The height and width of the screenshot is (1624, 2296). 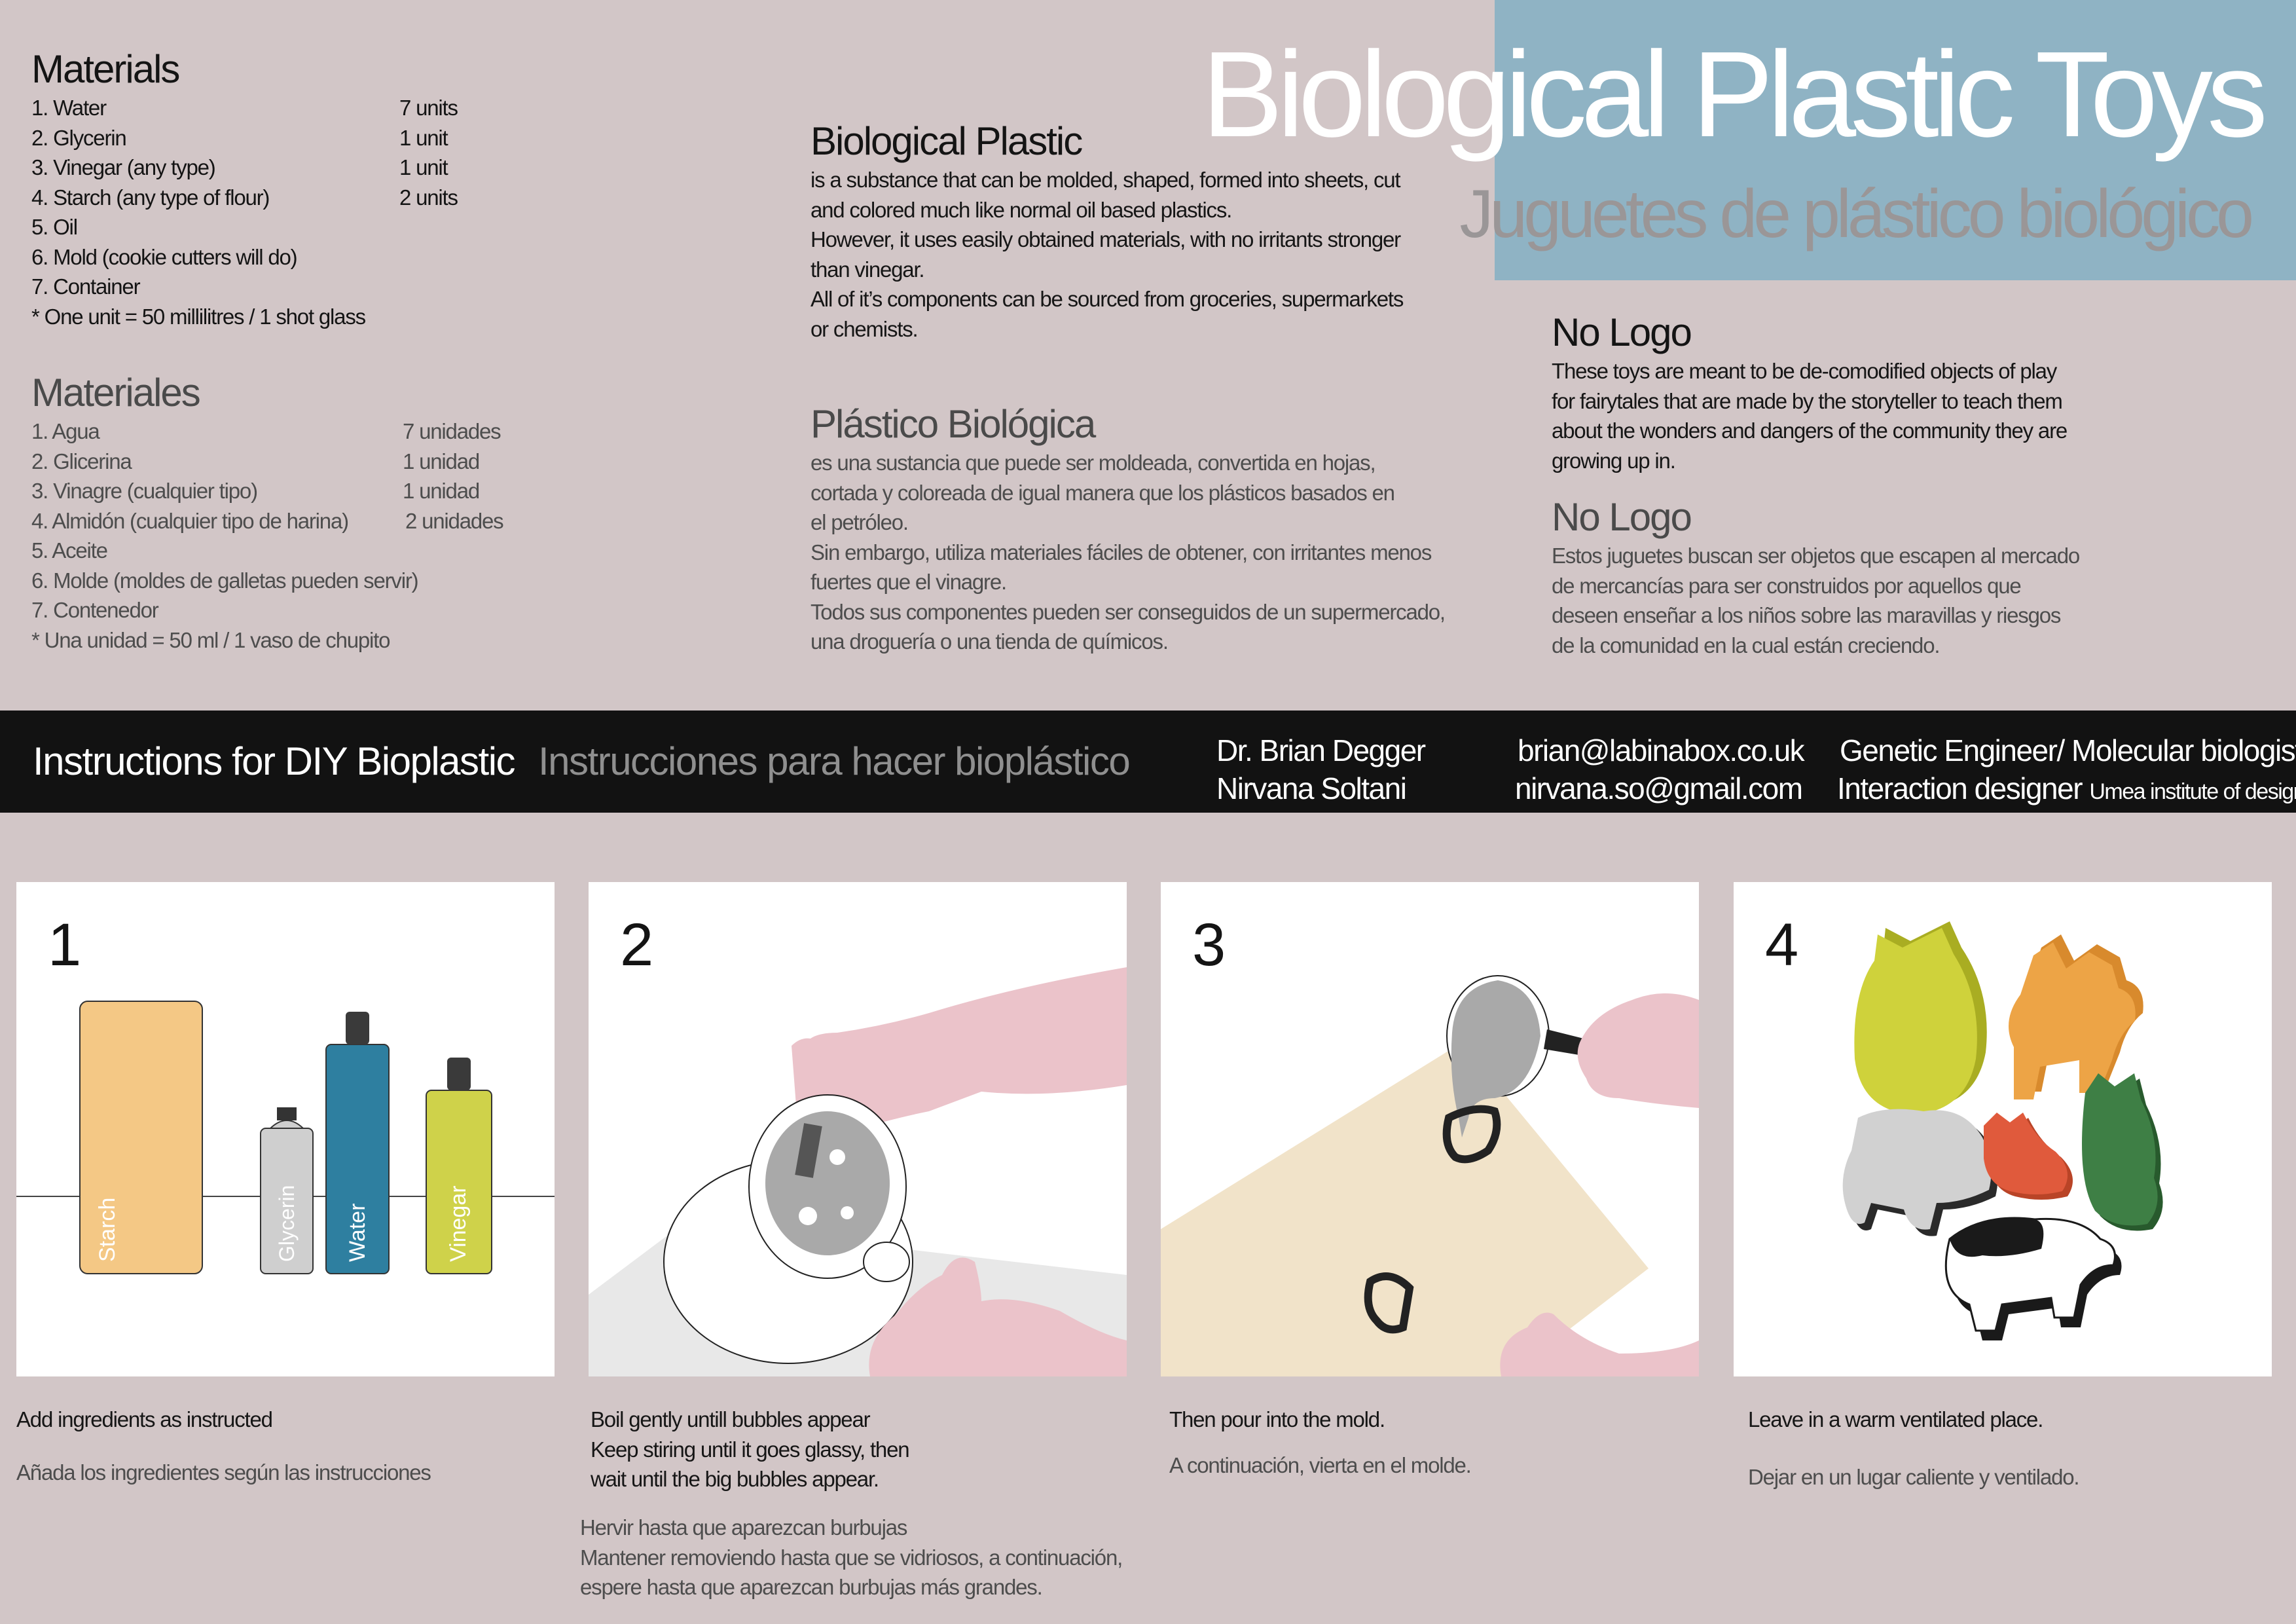 I want to click on author-name-1: Dr. Brian Degger, so click(x=1321, y=750).